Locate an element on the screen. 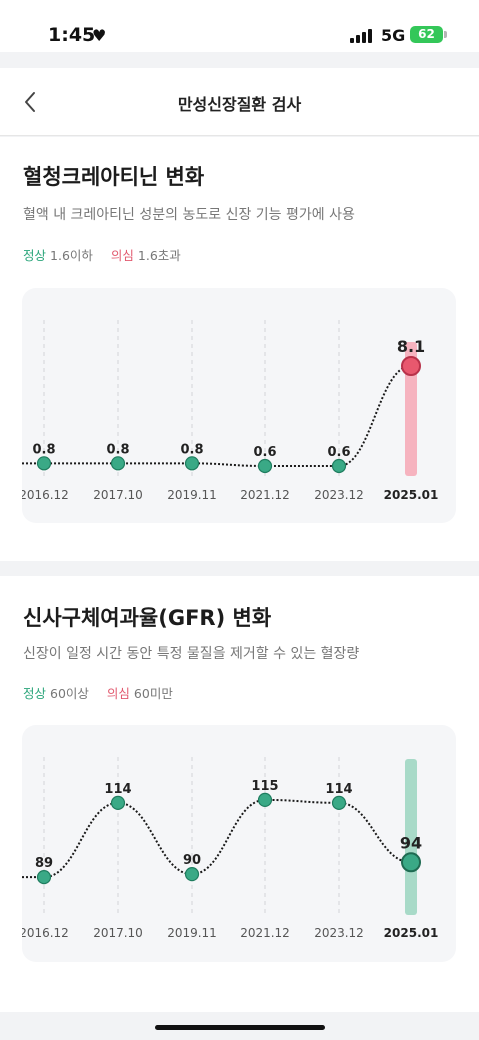 The image size is (479, 1040). heart-icon: ♥ is located at coordinates (99, 35).